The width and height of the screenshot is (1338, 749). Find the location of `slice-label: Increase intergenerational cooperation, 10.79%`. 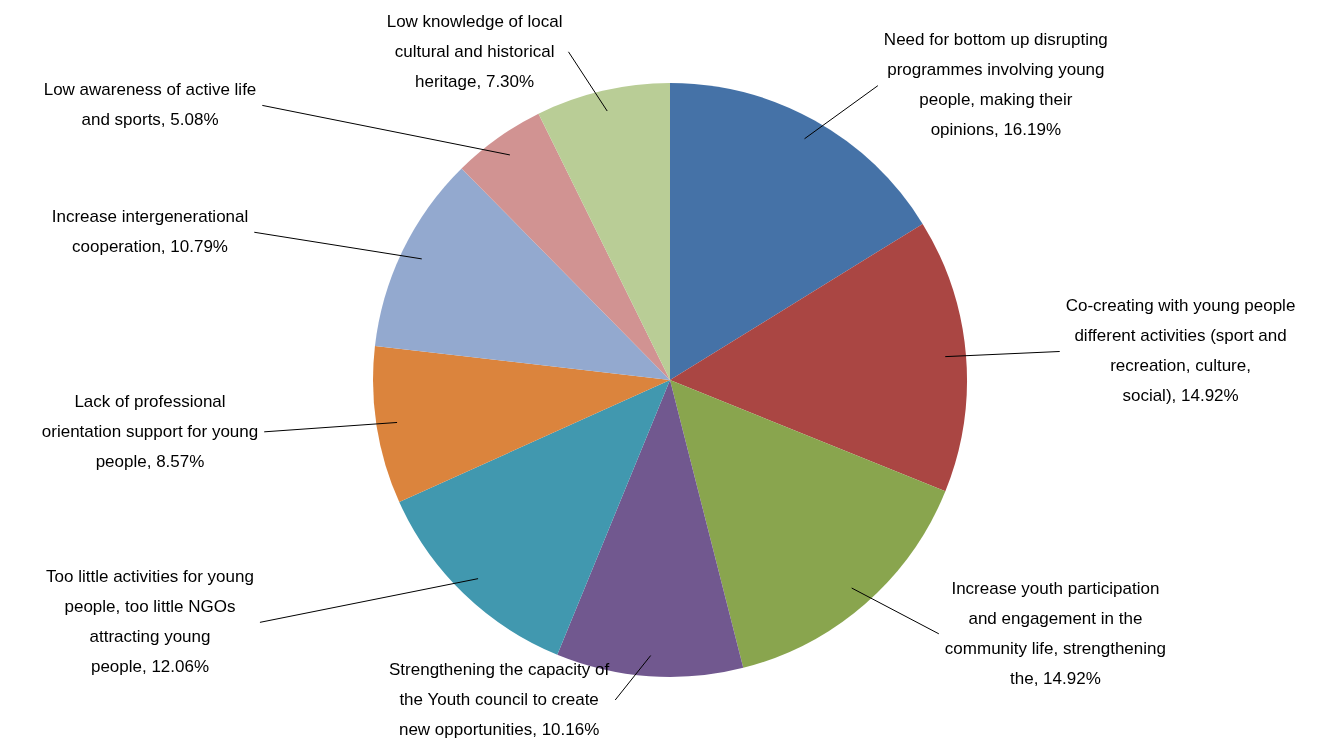

slice-label: Increase intergenerational cooperation, 10.79% is located at coordinates (150, 231).